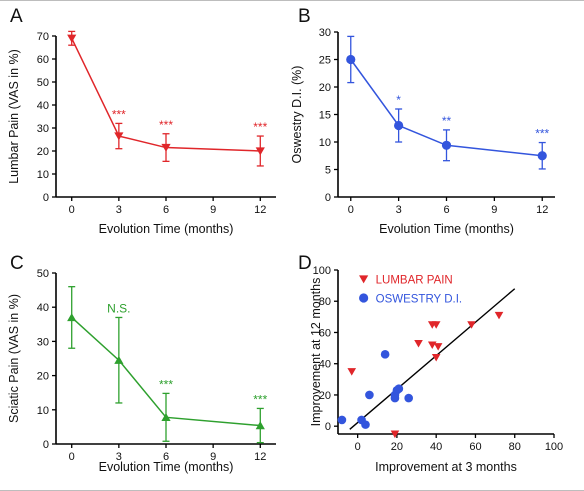  I want to click on regression-line, so click(432, 359).